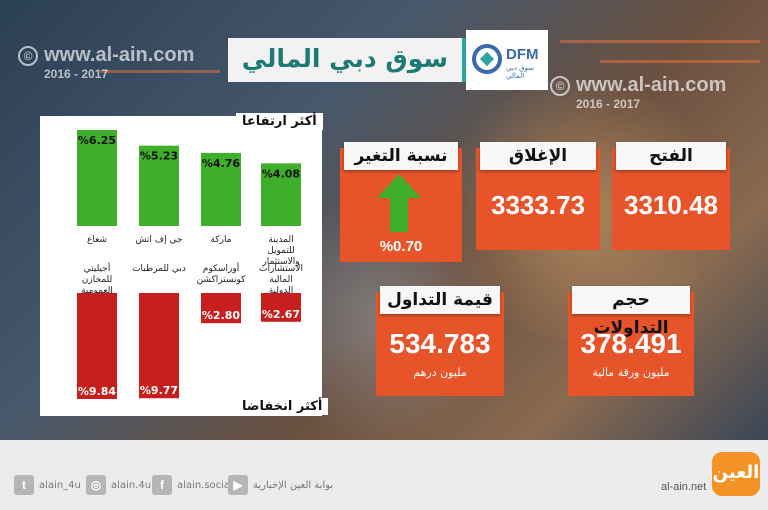  What do you see at coordinates (280, 251) in the screenshot?
I see `gainer-category-label: المدينة للتمويل والاستثمار` at bounding box center [280, 251].